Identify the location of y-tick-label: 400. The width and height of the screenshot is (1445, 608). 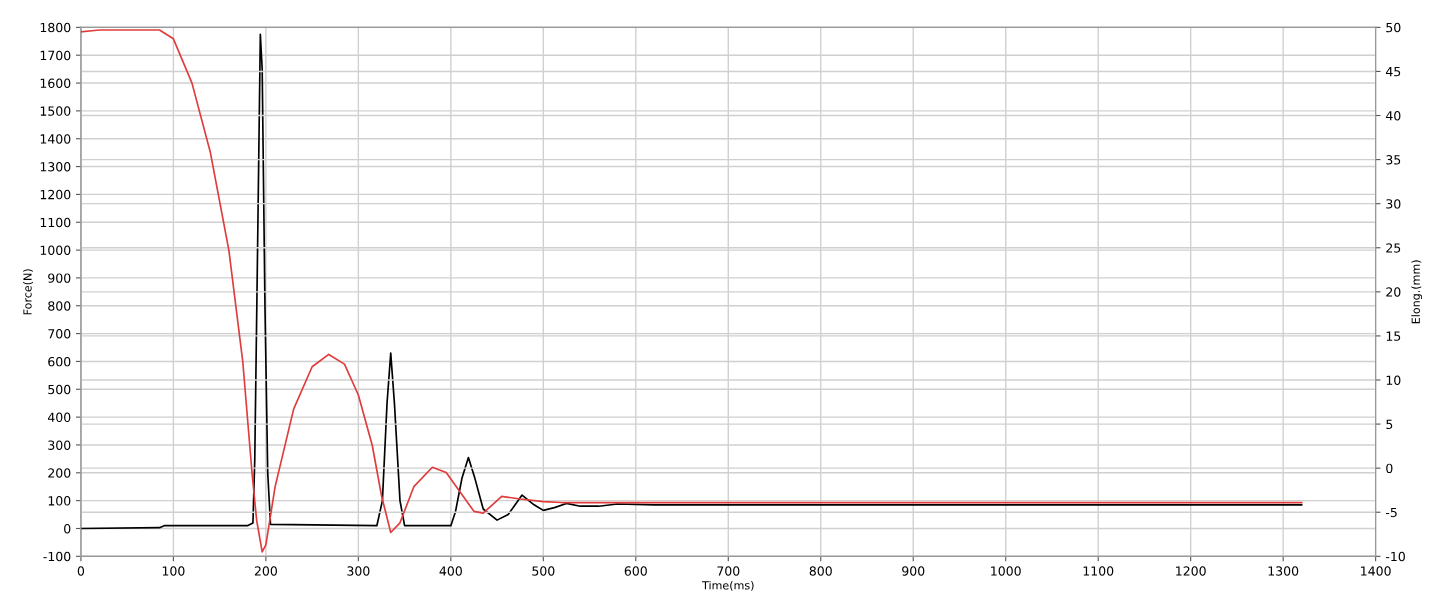
(59, 417).